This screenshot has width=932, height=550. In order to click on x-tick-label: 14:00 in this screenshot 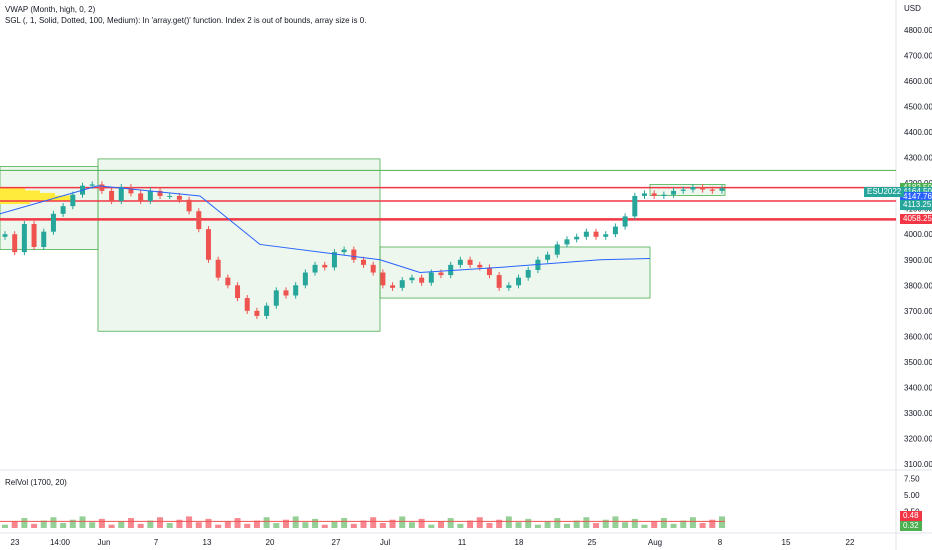, I will do `click(60, 542)`.